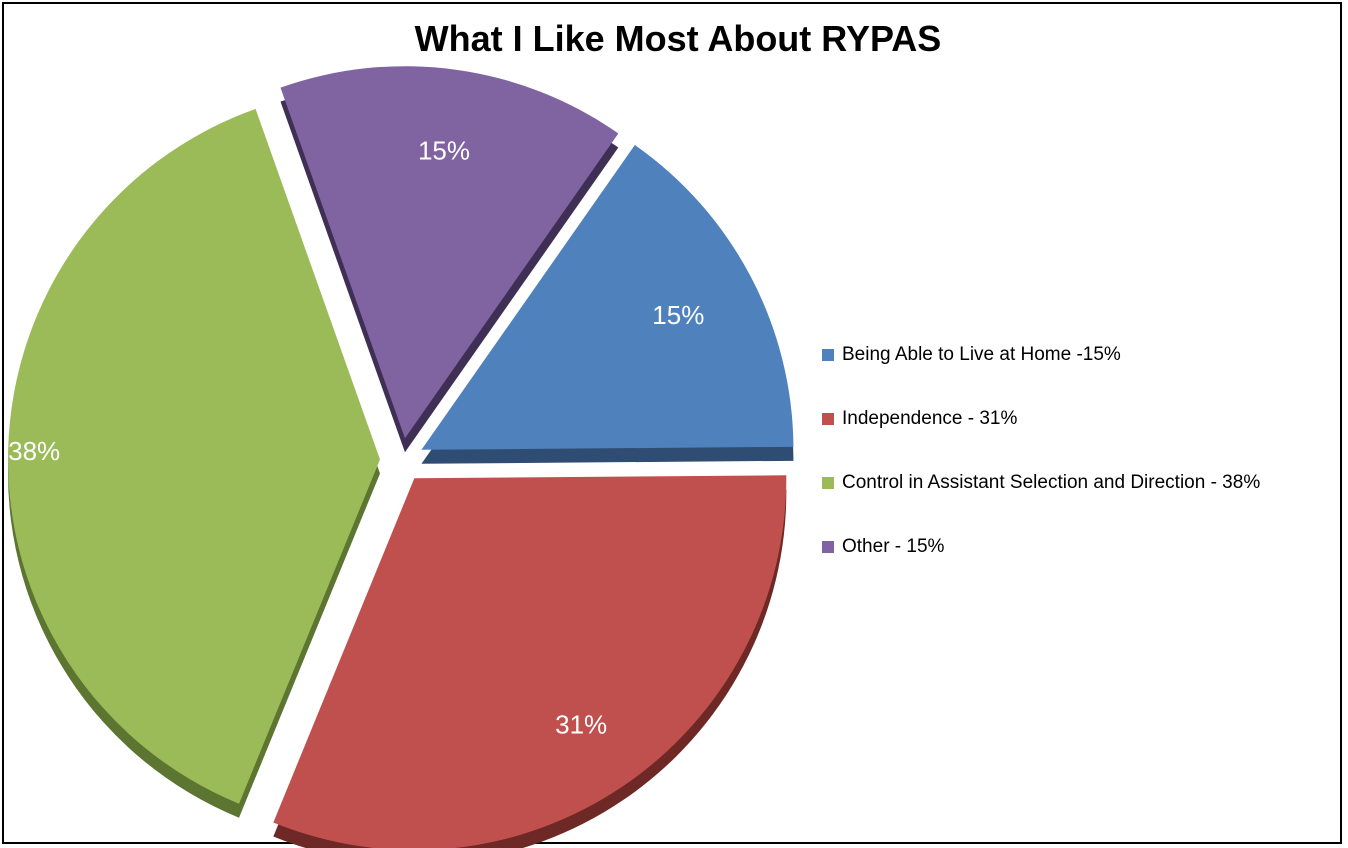 This screenshot has width=1348, height=848. I want to click on legend-item-independence: Independence - 31%, so click(1041, 419).